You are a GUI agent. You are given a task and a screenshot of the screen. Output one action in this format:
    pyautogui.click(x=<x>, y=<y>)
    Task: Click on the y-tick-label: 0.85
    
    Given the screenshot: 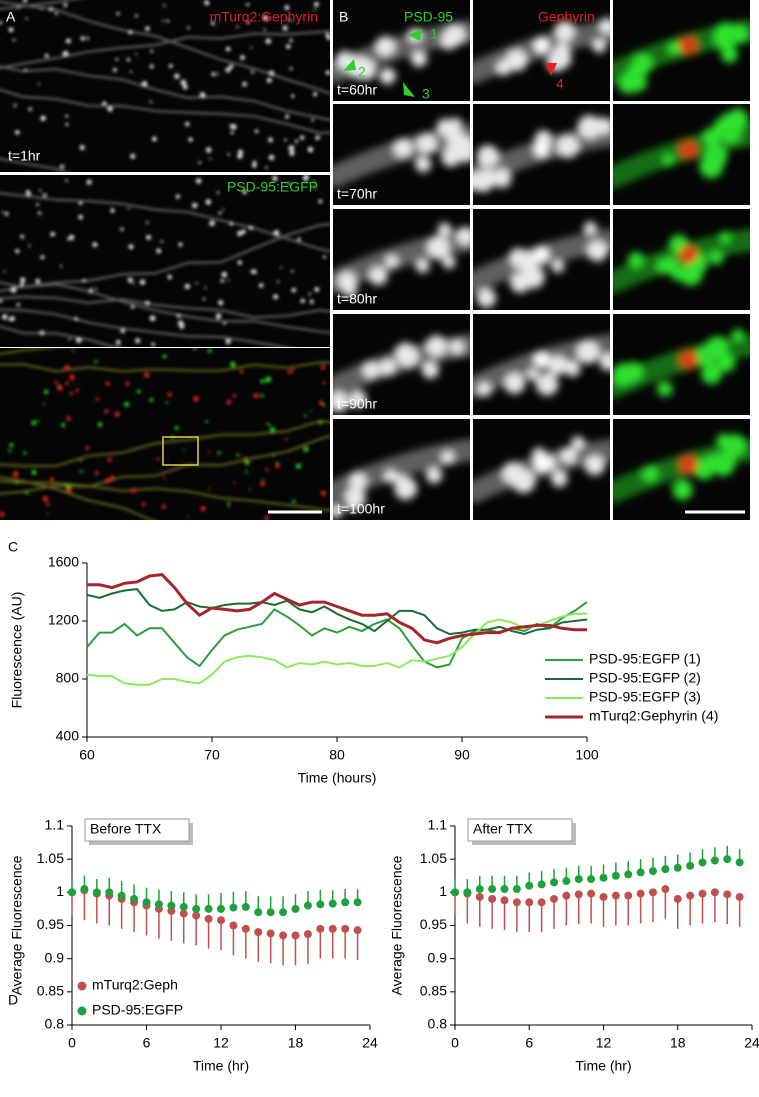 What is the action you would take?
    pyautogui.click(x=50, y=991)
    